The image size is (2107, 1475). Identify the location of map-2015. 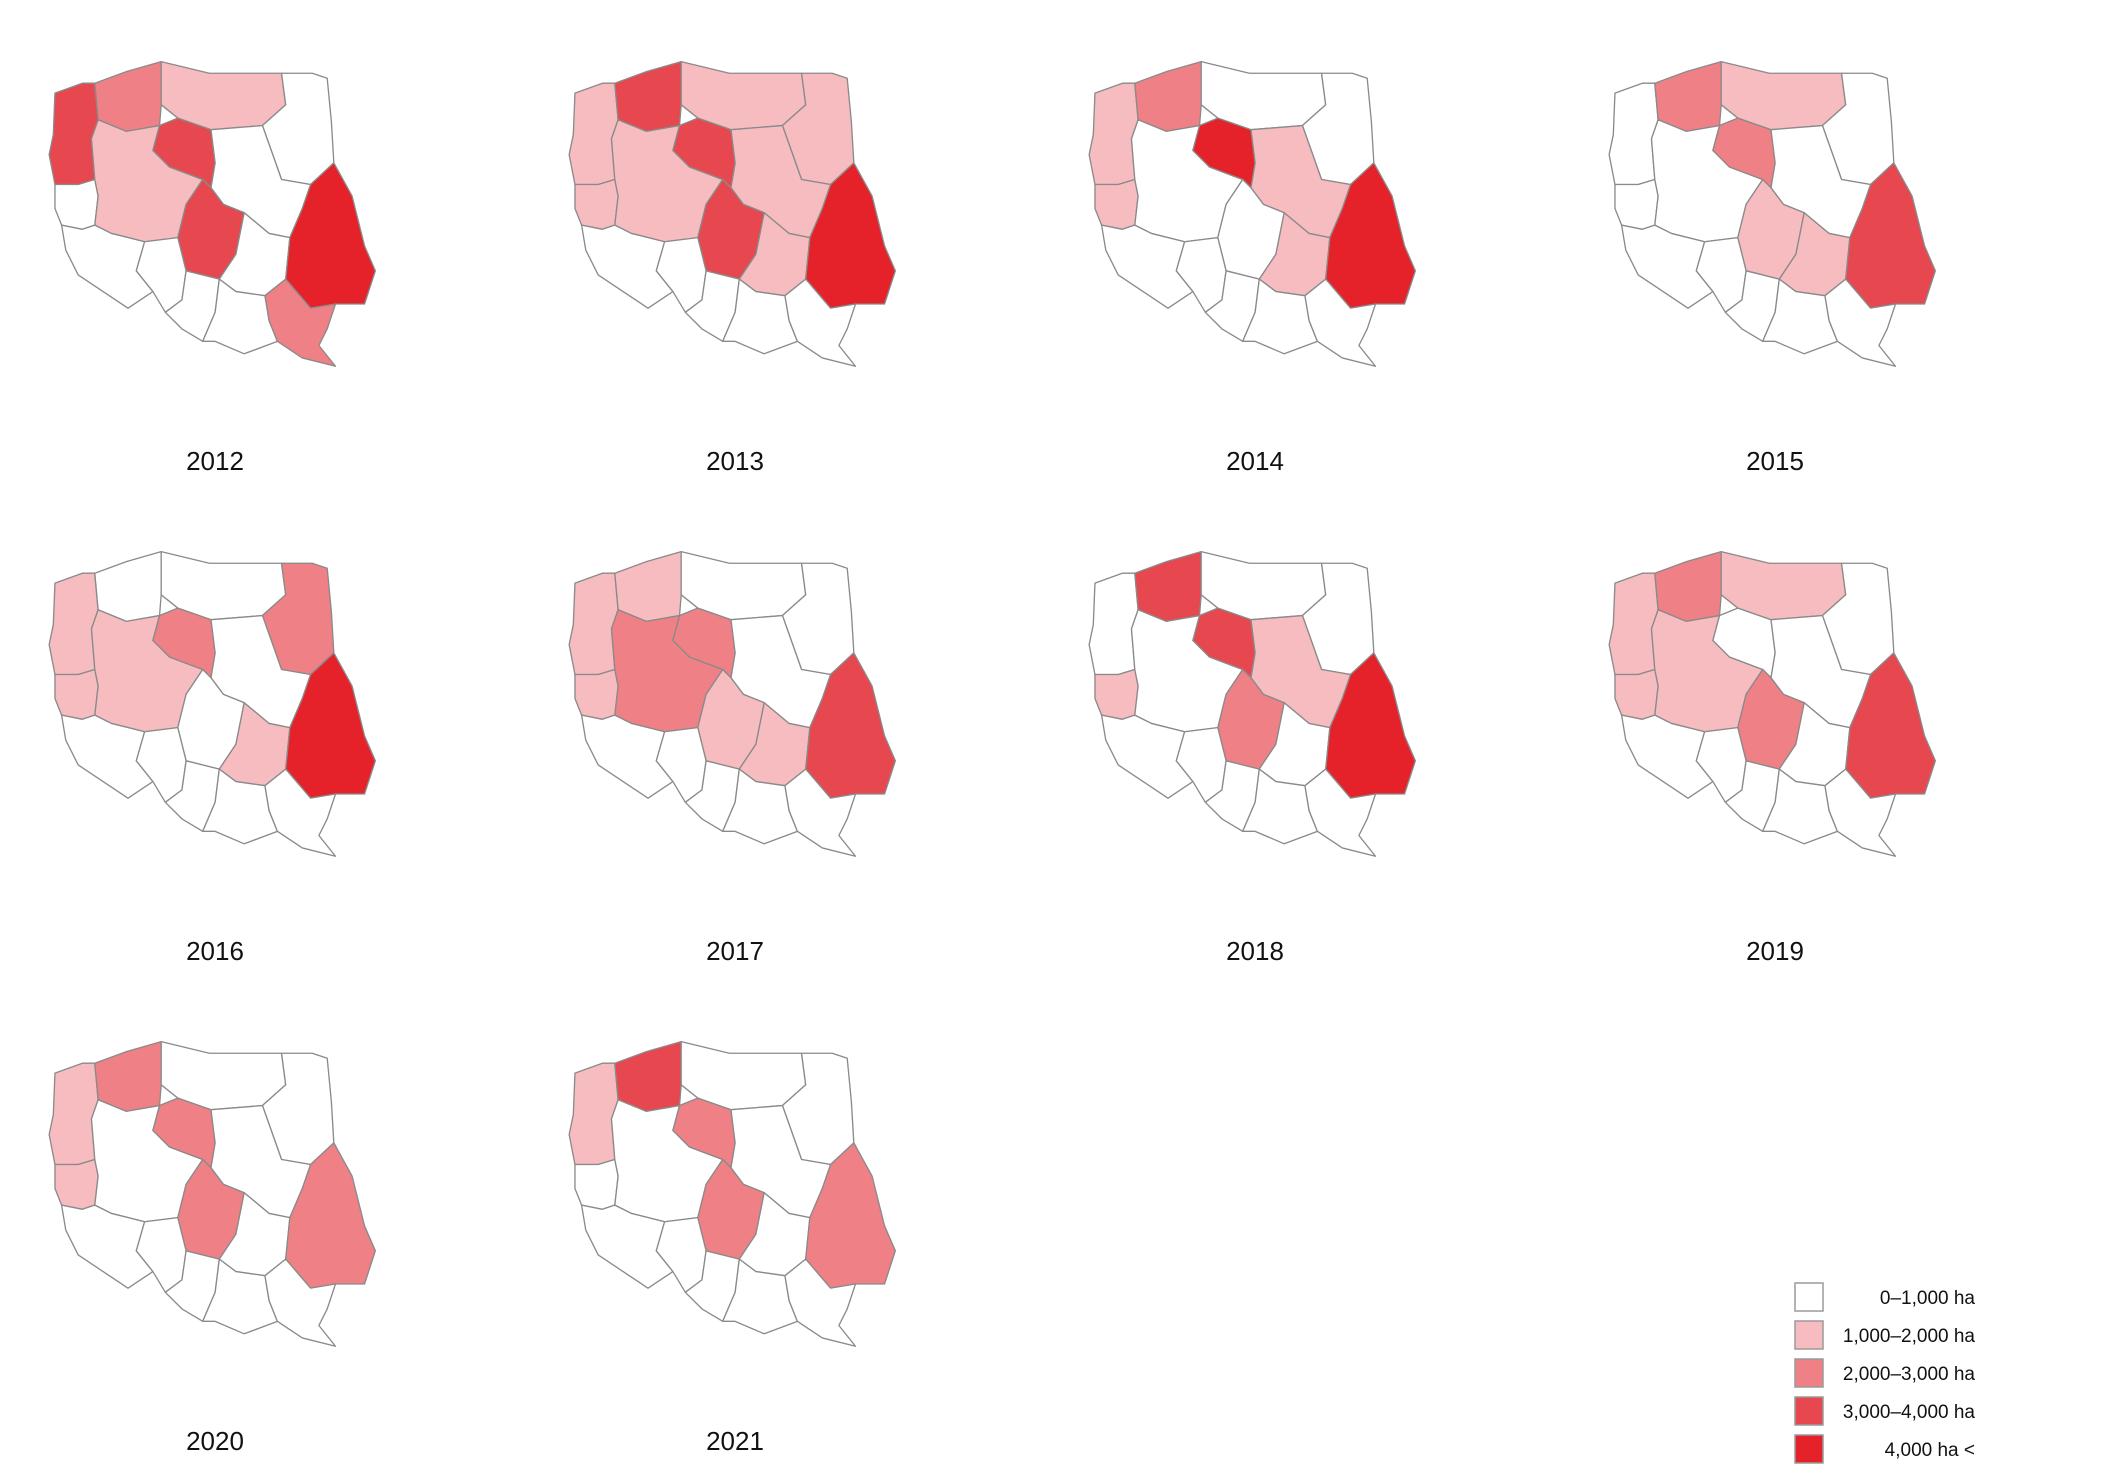
(1772, 213).